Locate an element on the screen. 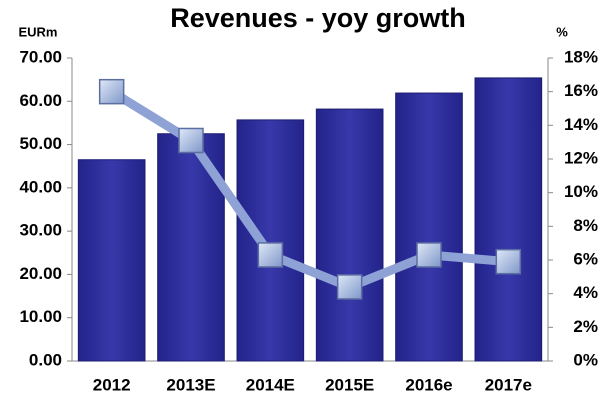  y-tick-label: 30.00 is located at coordinates (40, 230).